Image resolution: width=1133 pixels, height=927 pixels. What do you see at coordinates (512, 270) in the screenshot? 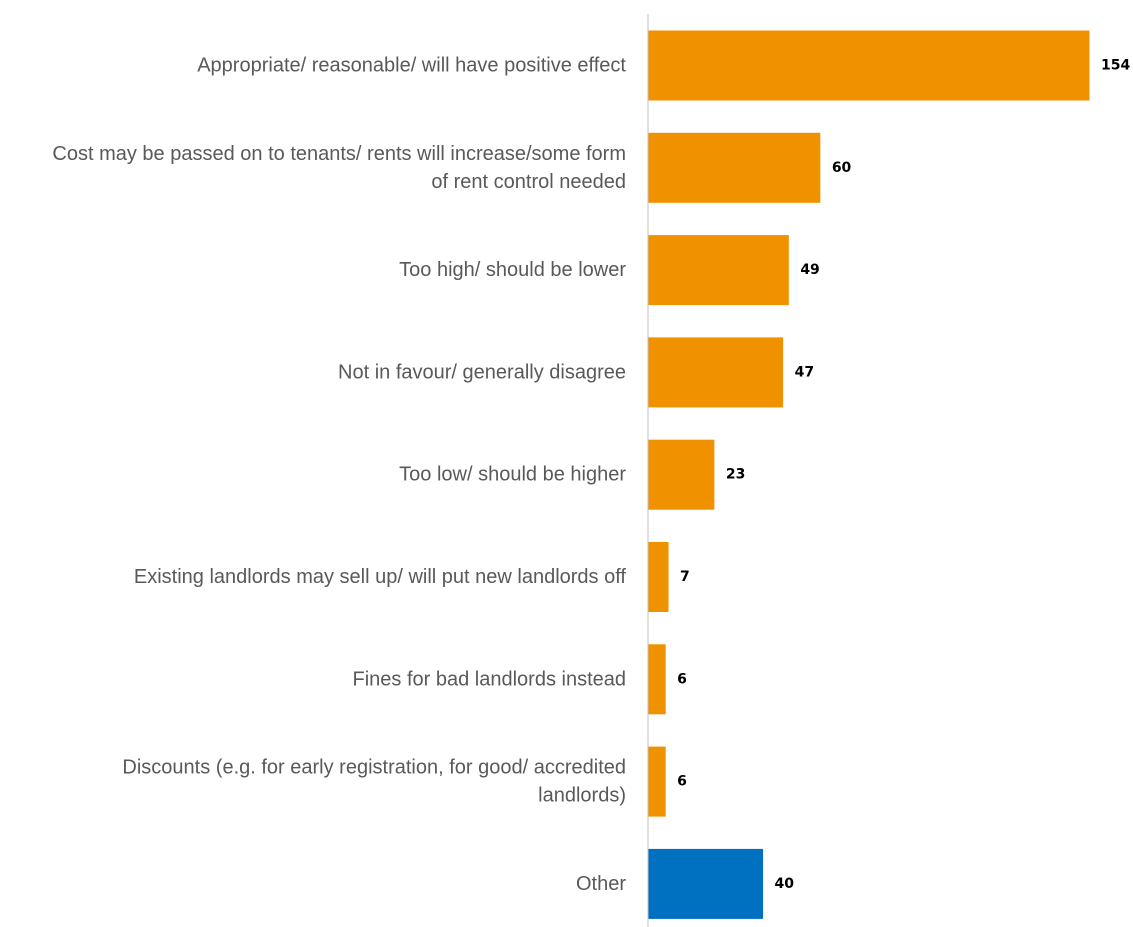
I see `category-label-2: Too high/ should be lower` at bounding box center [512, 270].